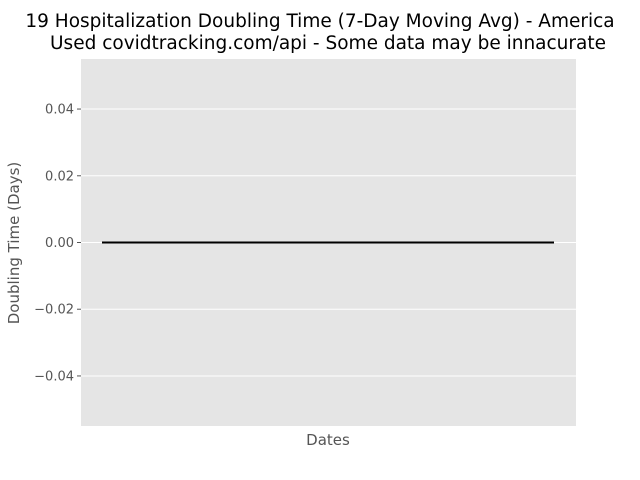 Image resolution: width=640 pixels, height=480 pixels. I want to click on y-axis-label: Doubling Time (Days), so click(14, 243).